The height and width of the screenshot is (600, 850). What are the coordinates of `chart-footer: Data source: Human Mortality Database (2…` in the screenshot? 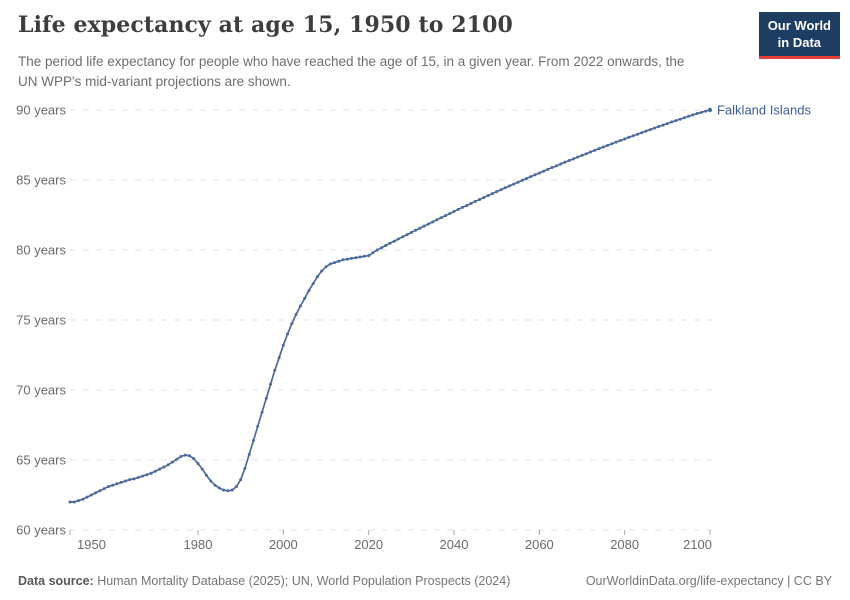 It's located at (425, 581).